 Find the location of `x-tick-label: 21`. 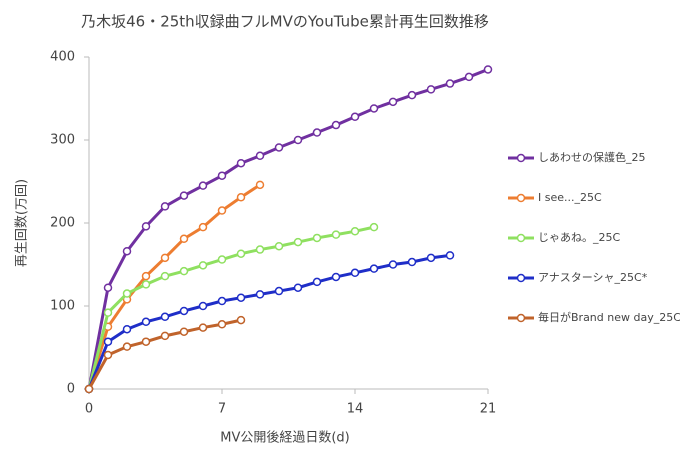

x-tick-label: 21 is located at coordinates (488, 409).